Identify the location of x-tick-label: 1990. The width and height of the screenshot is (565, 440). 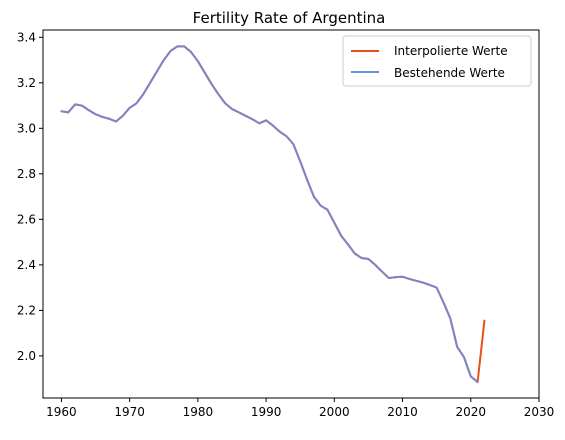
(266, 412).